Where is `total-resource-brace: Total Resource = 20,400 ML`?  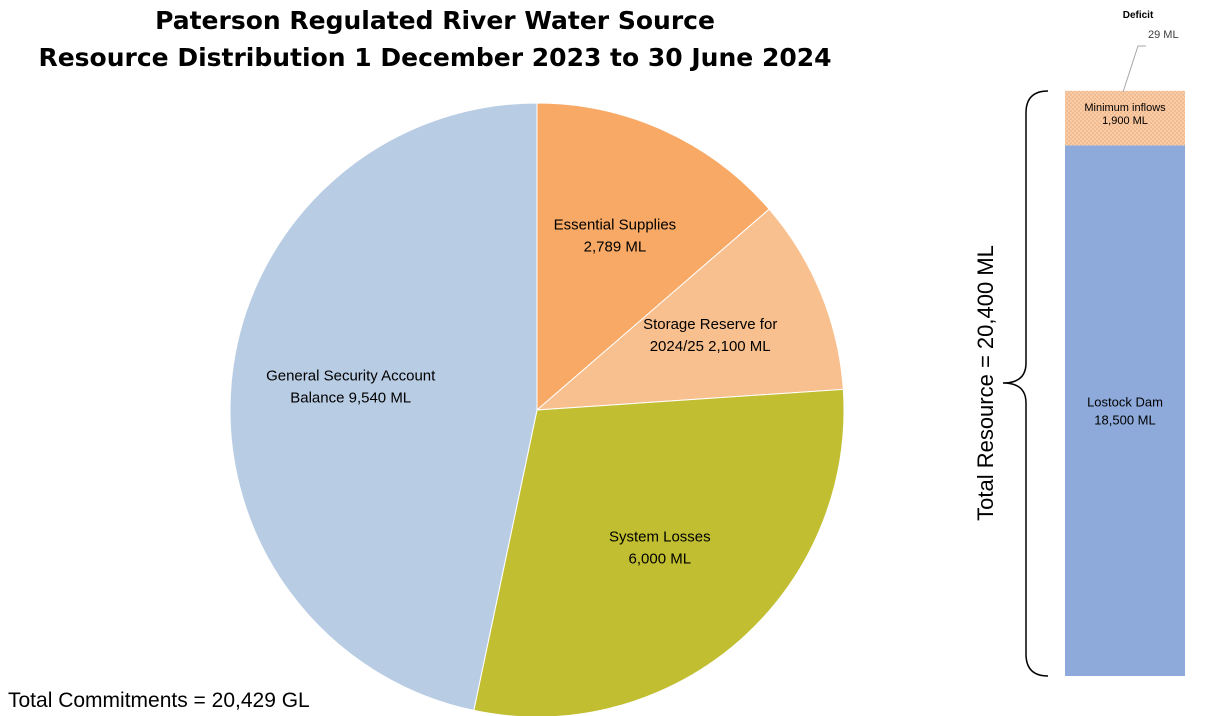
total-resource-brace: Total Resource = 20,400 ML is located at coordinates (1011, 383).